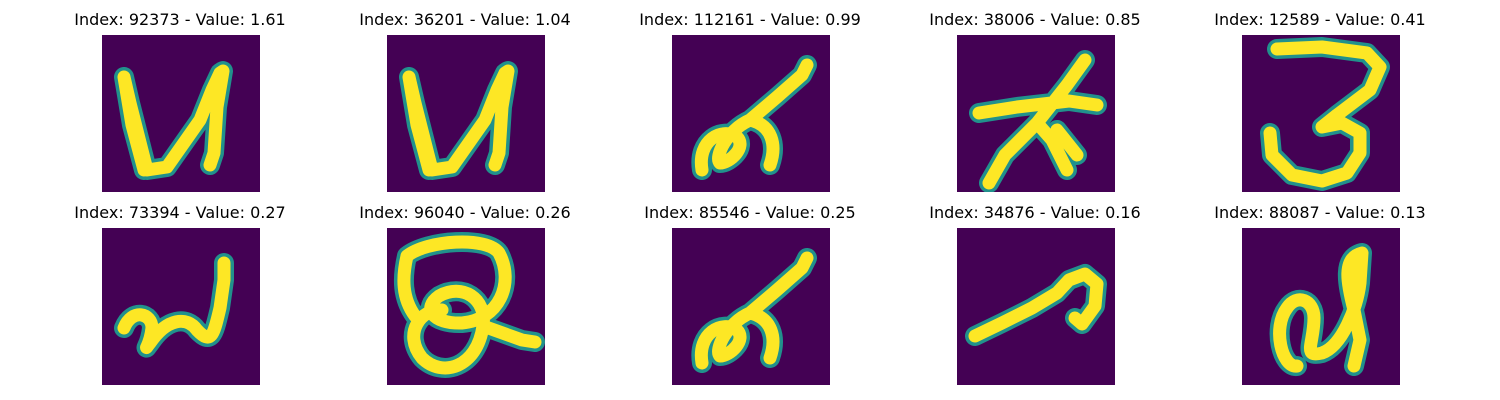 Image resolution: width=1500 pixels, height=400 pixels. I want to click on grid-panel: Index: 85546 - Value: 0.25, so click(750, 289).